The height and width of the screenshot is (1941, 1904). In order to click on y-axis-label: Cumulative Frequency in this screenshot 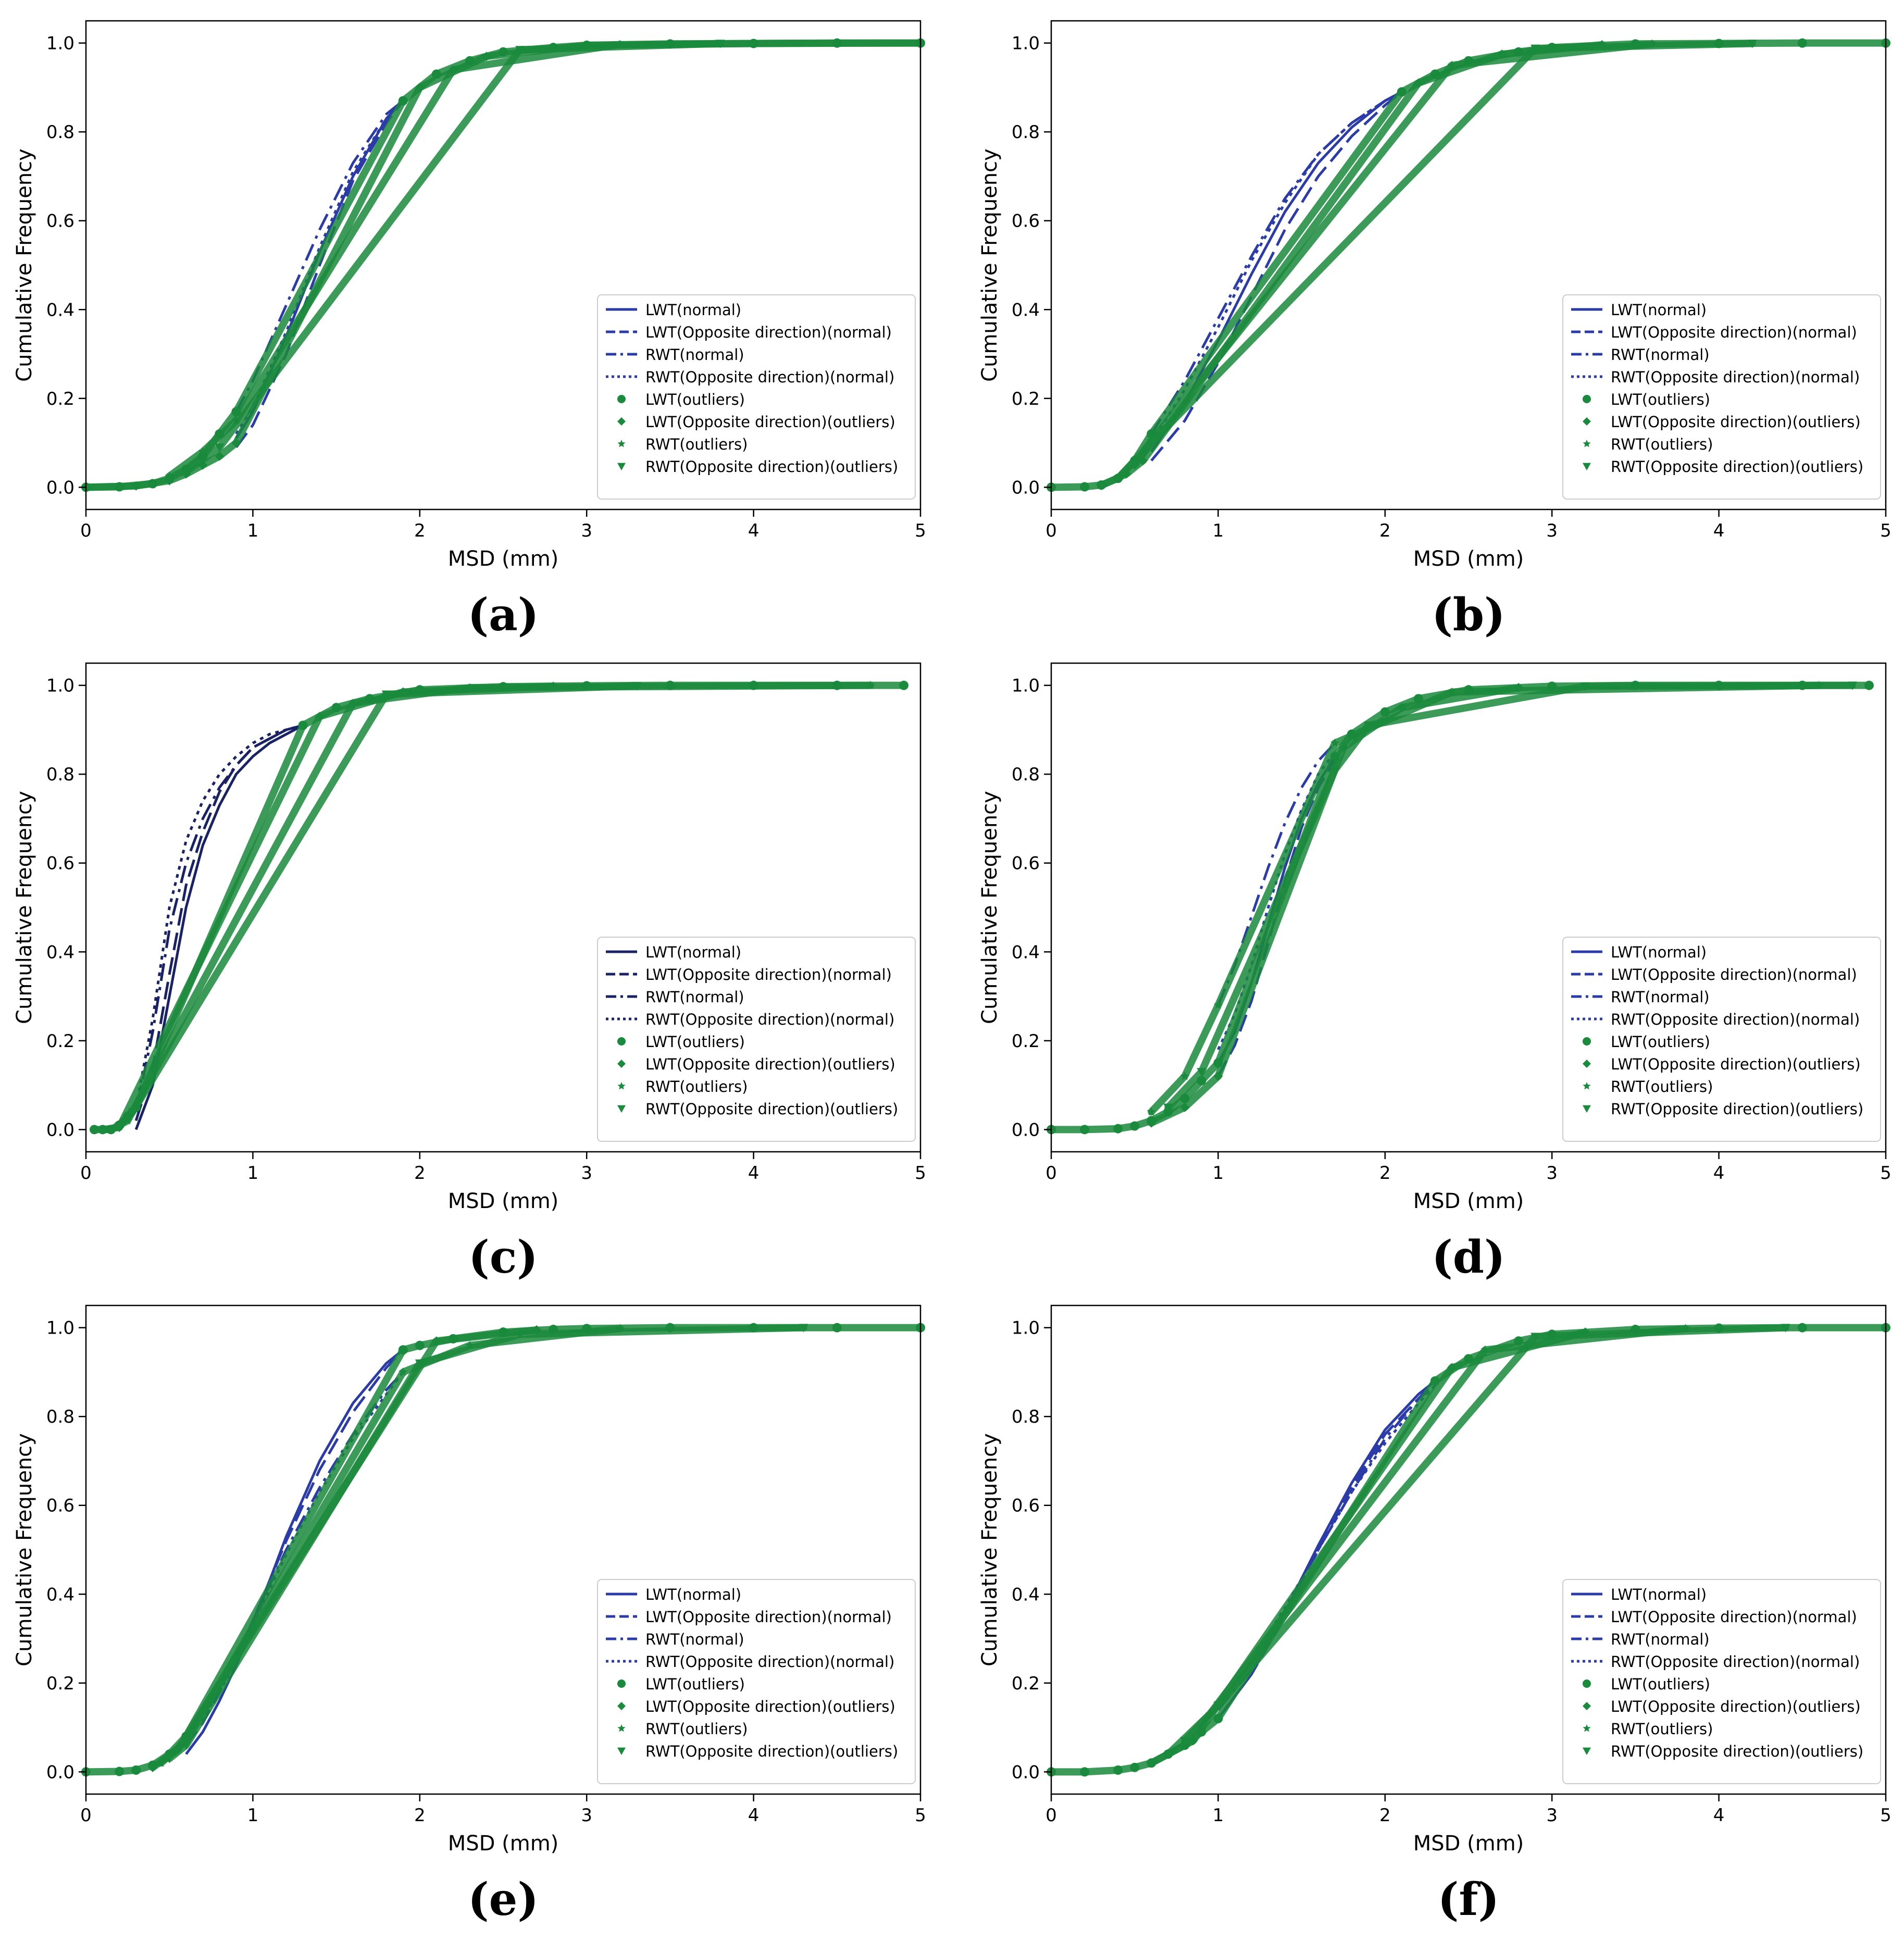, I will do `click(990, 265)`.